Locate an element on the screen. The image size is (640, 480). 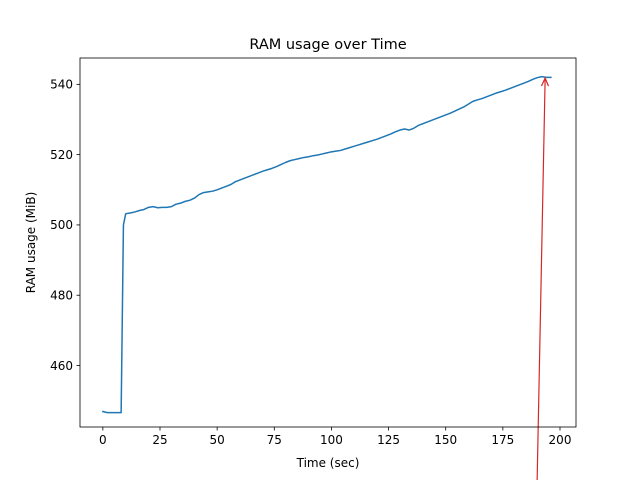
y-axis-ticks: 460 480 500 520 540 is located at coordinates (65, 225).